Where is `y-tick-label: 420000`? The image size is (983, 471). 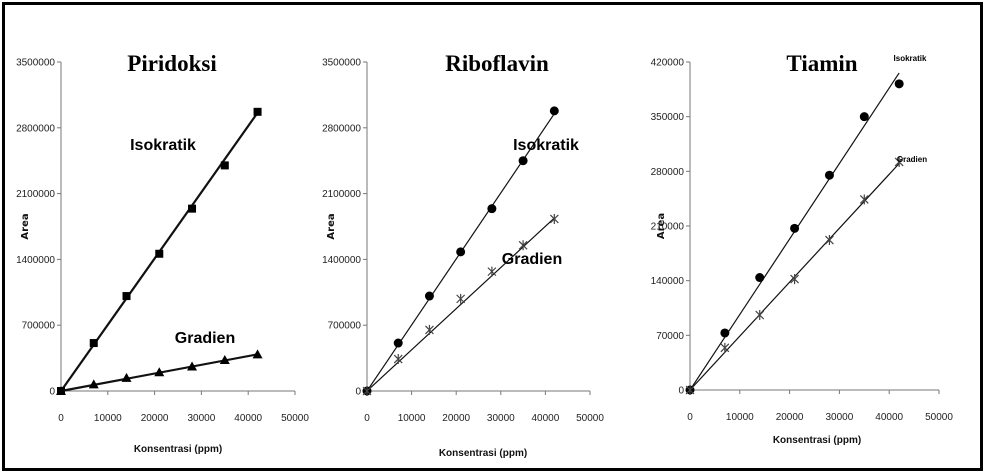
y-tick-label: 420000 is located at coordinates (668, 63).